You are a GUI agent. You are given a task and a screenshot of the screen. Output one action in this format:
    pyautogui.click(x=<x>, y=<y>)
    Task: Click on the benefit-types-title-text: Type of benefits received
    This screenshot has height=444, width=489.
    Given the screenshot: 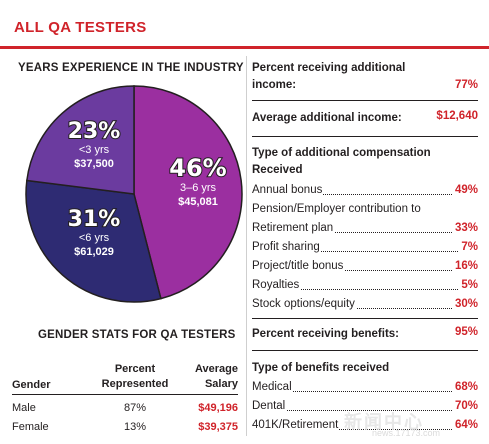 What is the action you would take?
    pyautogui.click(x=321, y=368)
    